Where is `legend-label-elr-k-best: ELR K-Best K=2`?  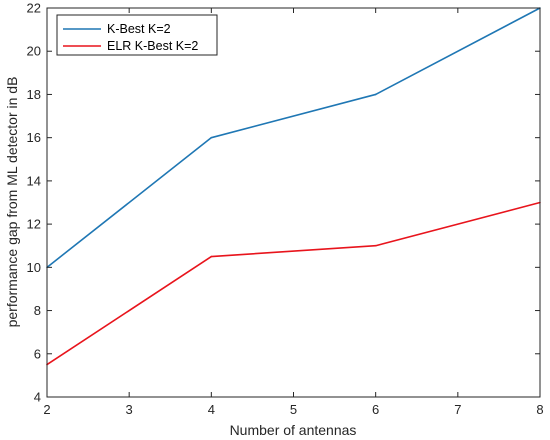 legend-label-elr-k-best: ELR K-Best K=2 is located at coordinates (152, 46).